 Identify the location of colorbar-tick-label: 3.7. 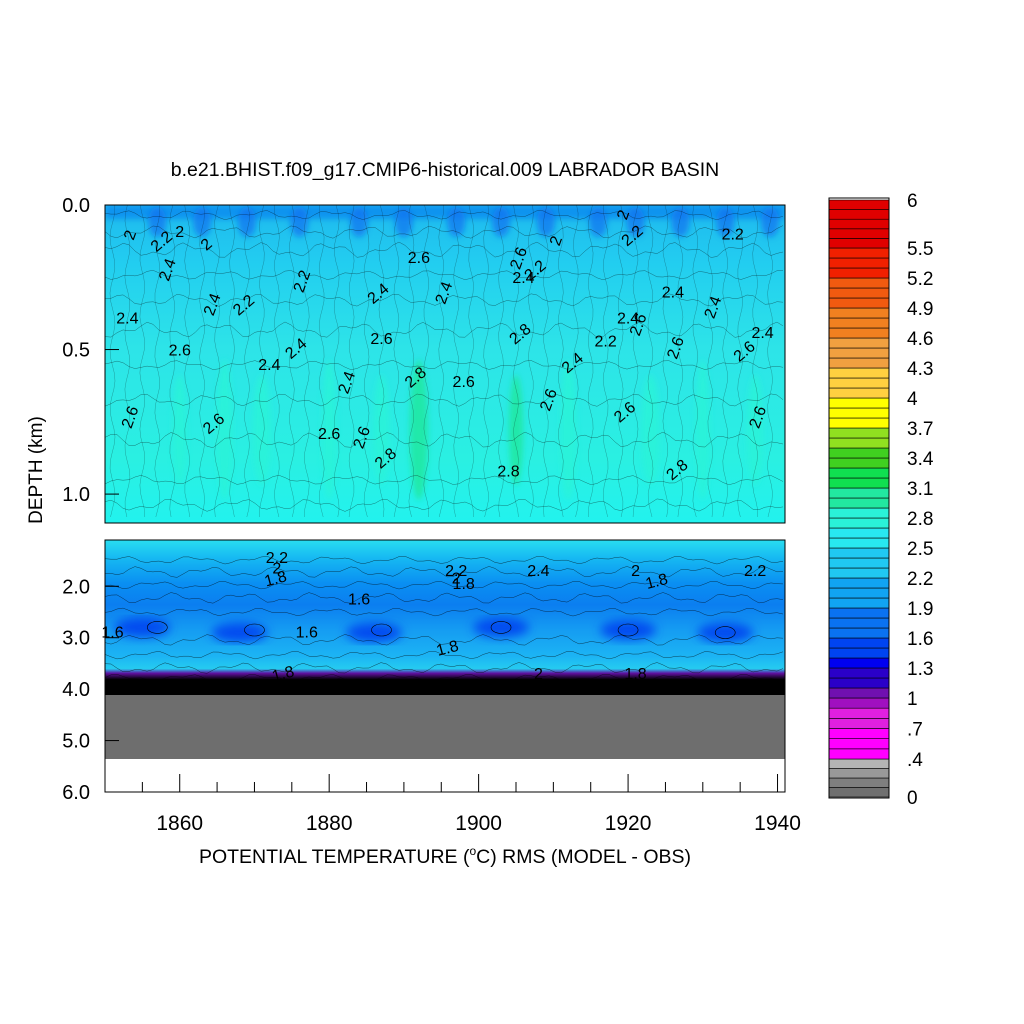
(920, 429).